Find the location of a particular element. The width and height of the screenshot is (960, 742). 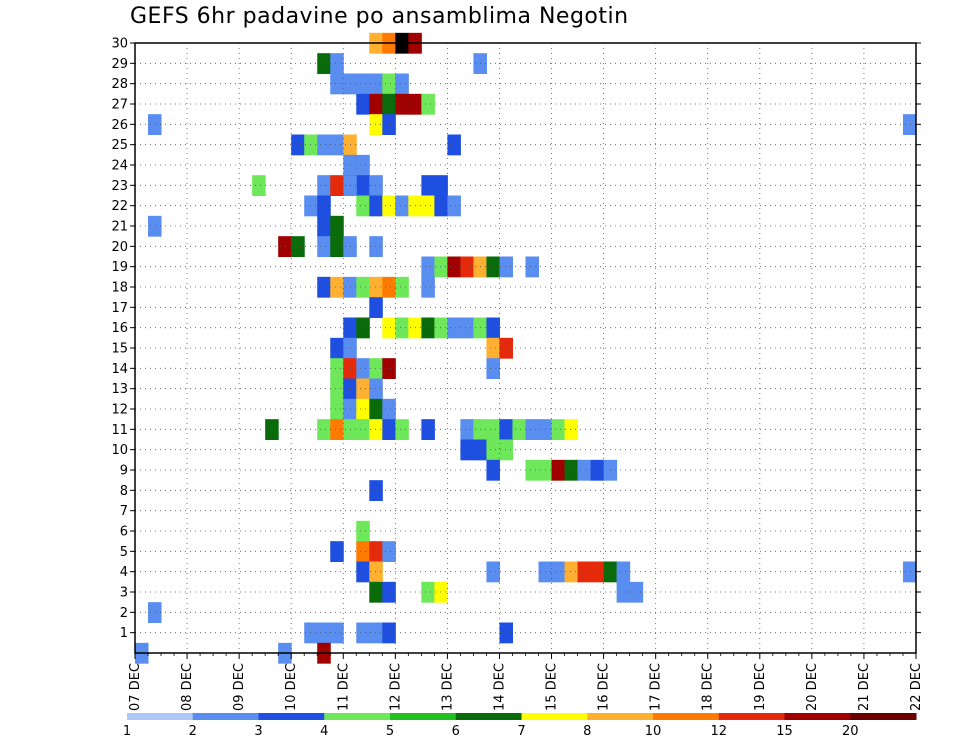

color-legend: 1 2 3 4 5 6 7 8 10 12 15 20 is located at coordinates (520, 726).